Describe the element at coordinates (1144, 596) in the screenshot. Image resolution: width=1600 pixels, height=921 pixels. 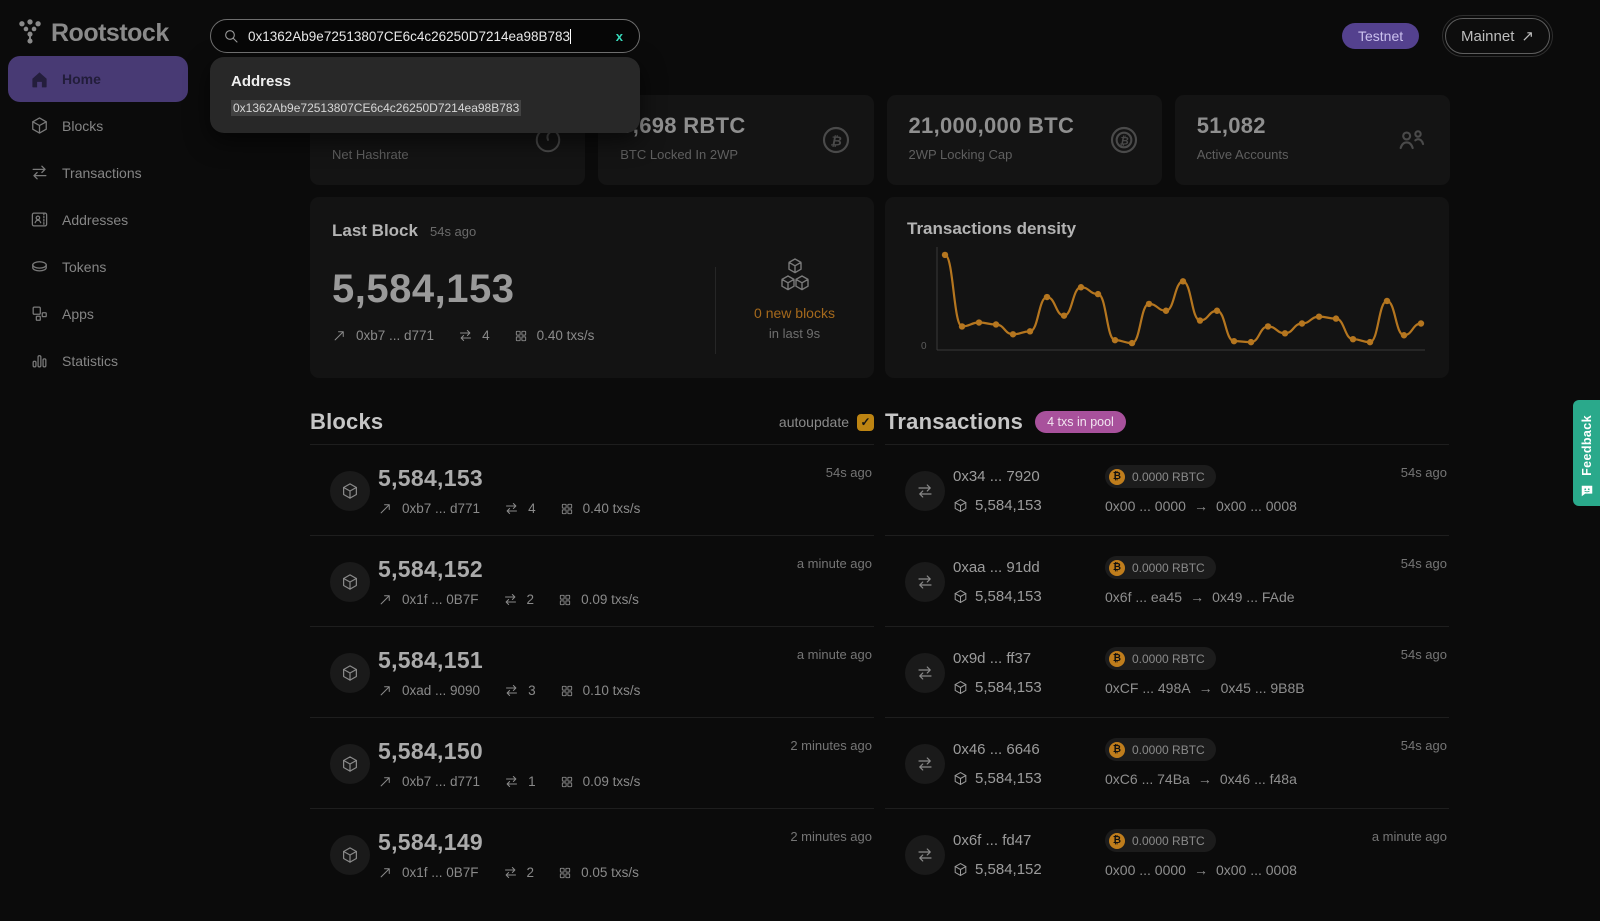
I see `transaction-from-address: 0x6f ... ea45` at that location.